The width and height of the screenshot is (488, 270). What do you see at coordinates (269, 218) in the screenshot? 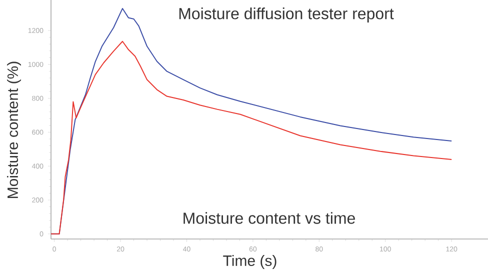
I see `text: Moisture content vs time` at bounding box center [269, 218].